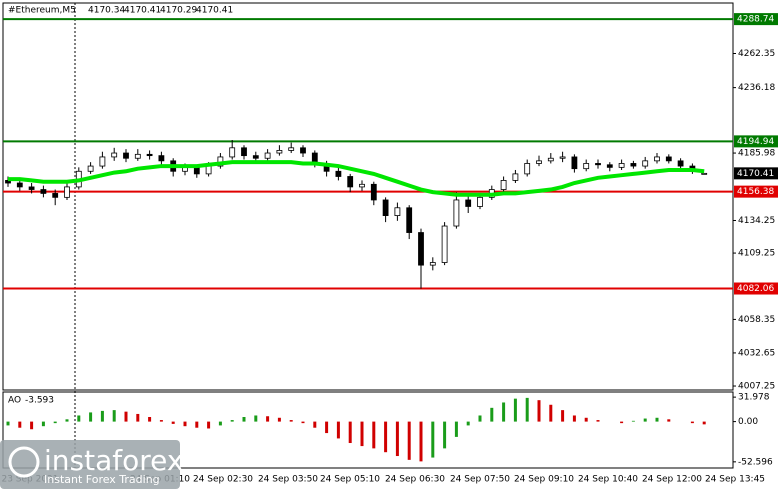 The height and width of the screenshot is (489, 781). I want to click on logo: instaforex Instant Forex Trading, so click(91, 464).